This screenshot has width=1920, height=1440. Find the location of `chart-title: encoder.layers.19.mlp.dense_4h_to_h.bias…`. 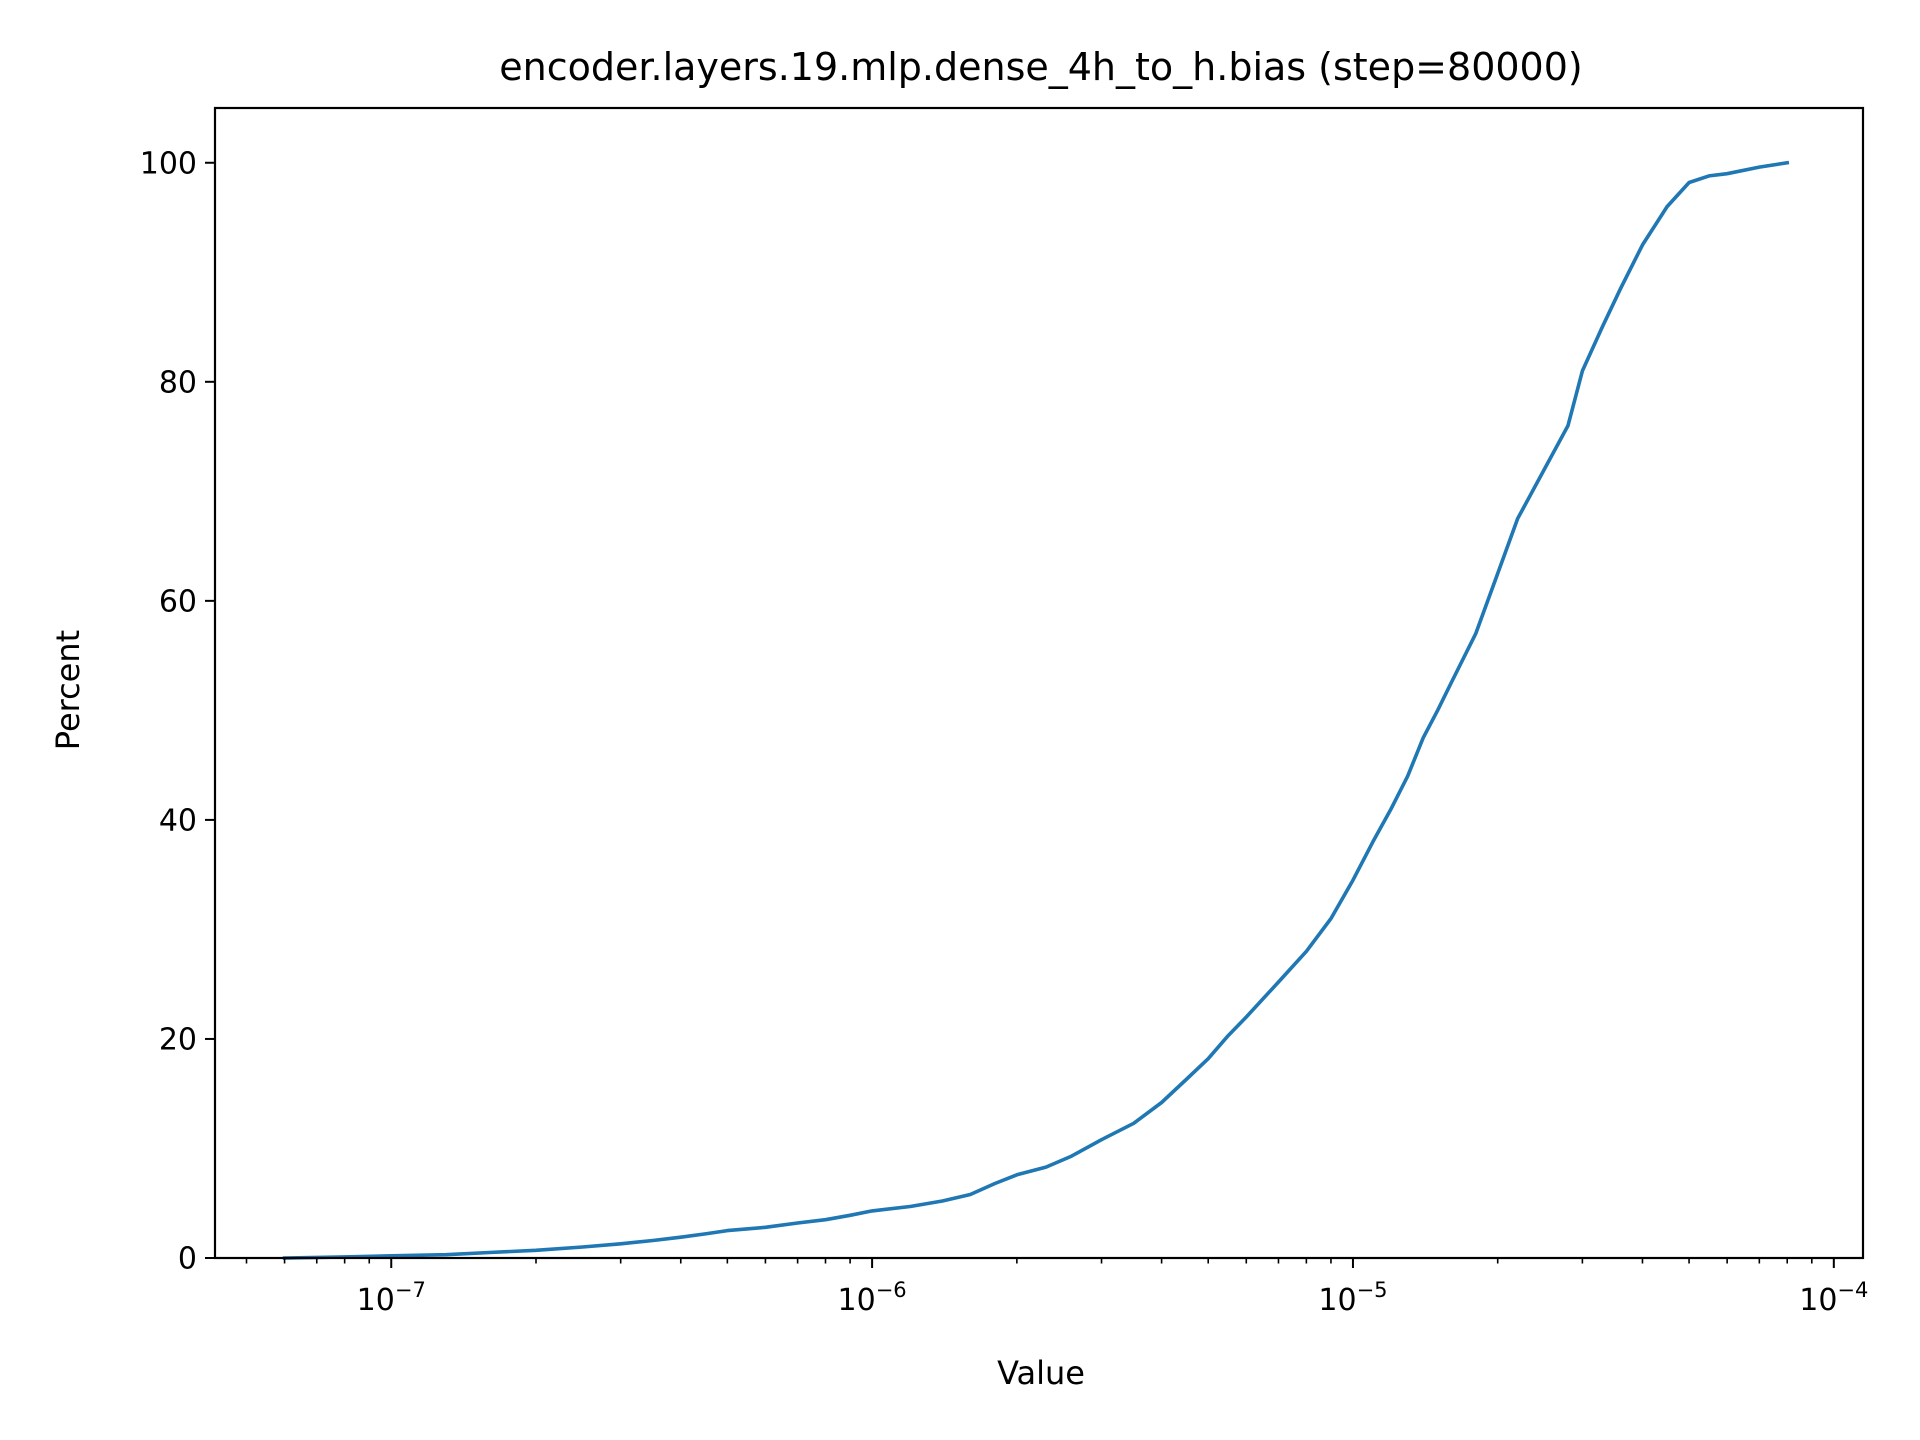

chart-title: encoder.layers.19.mlp.dense_4h_to_h.bias… is located at coordinates (1040, 67).